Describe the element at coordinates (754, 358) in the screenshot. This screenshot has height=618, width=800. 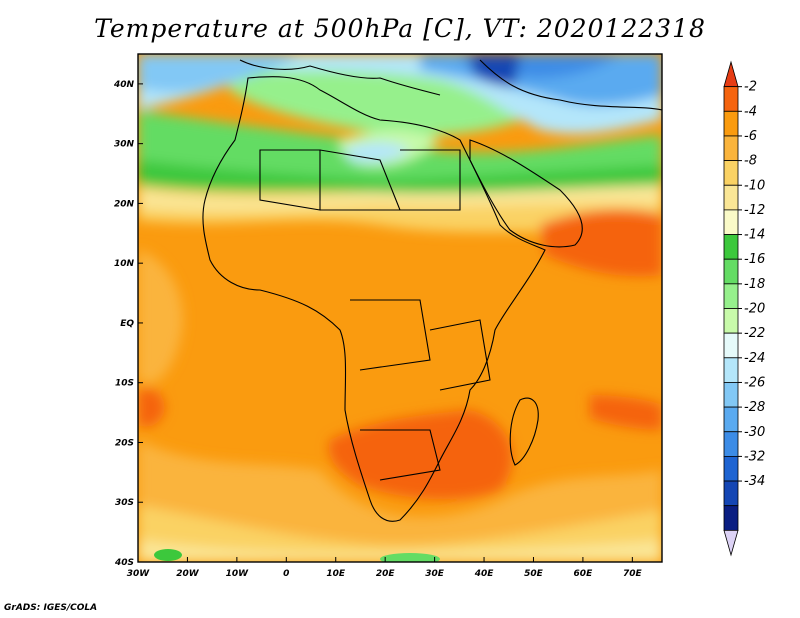
I see `colorbar-label: -24` at that location.